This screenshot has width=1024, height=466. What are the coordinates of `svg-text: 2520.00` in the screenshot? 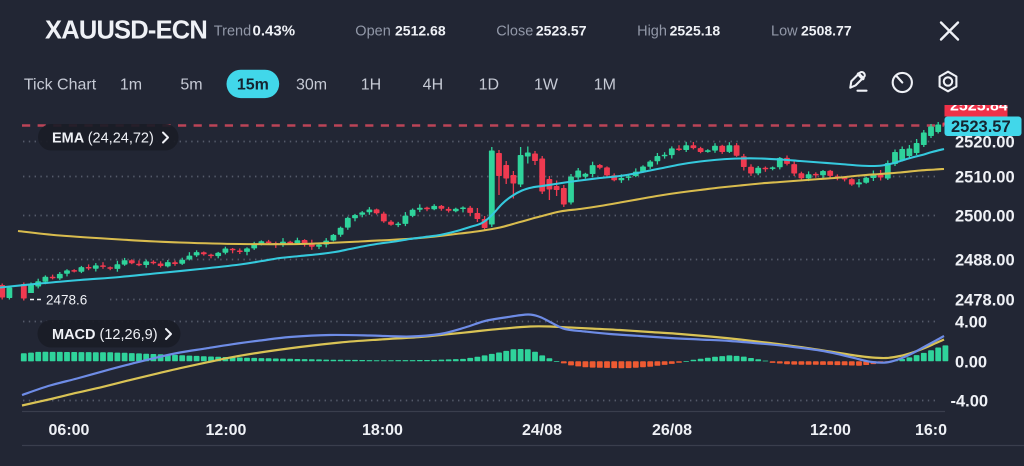 It's located at (985, 143).